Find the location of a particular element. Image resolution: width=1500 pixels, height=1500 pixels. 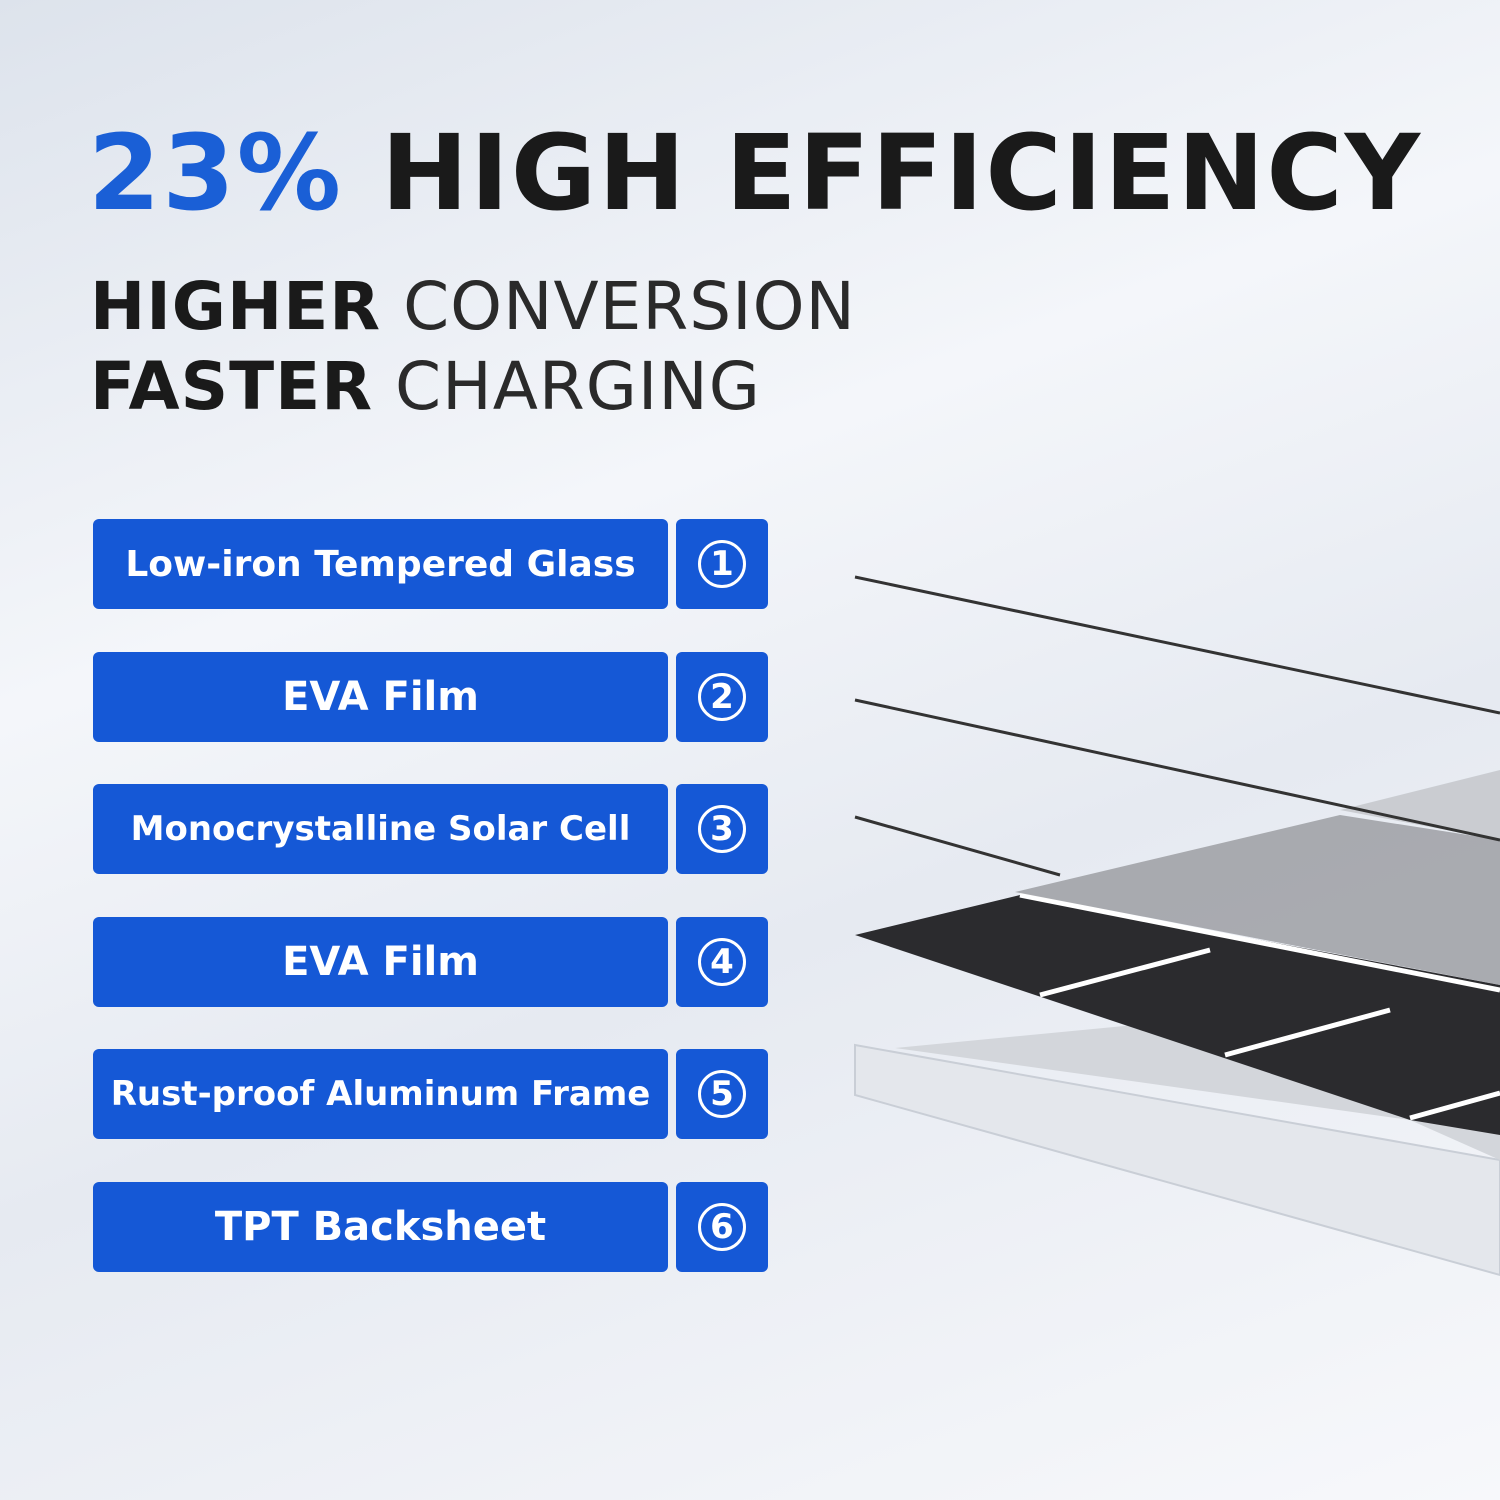

layer-label: Rust-proof Aluminum Frame is located at coordinates (380, 1094).